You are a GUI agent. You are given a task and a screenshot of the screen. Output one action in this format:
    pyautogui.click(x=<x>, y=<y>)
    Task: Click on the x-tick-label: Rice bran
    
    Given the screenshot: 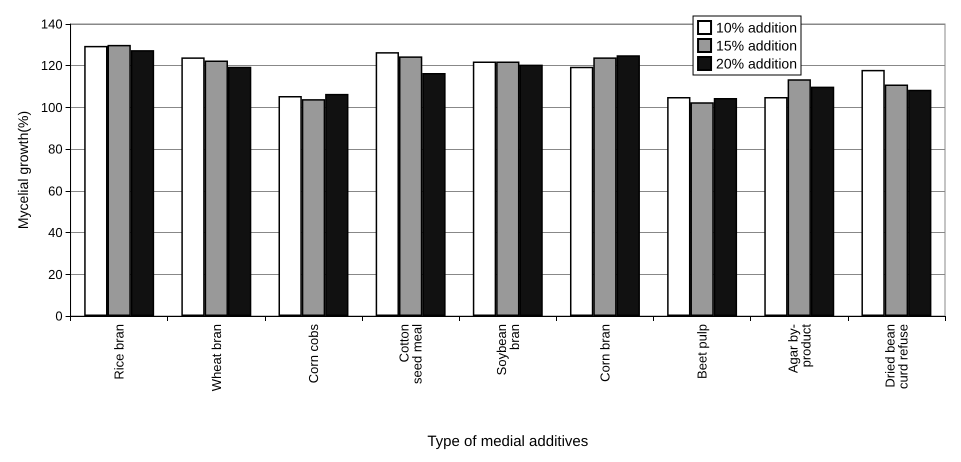 What is the action you would take?
    pyautogui.click(x=119, y=352)
    